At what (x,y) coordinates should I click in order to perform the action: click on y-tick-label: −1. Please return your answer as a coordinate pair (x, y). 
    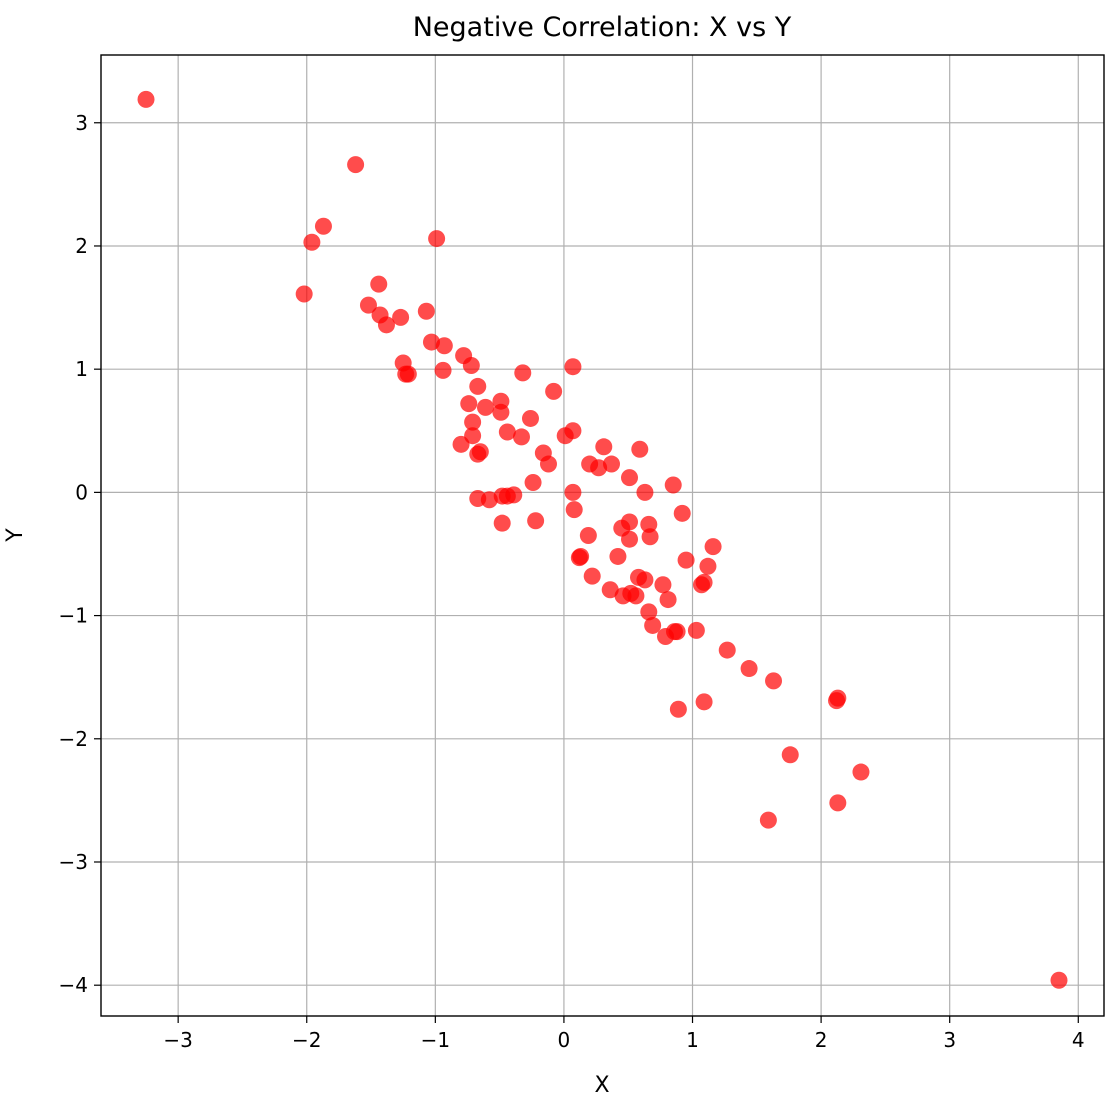
    Looking at the image, I should click on (73, 616).